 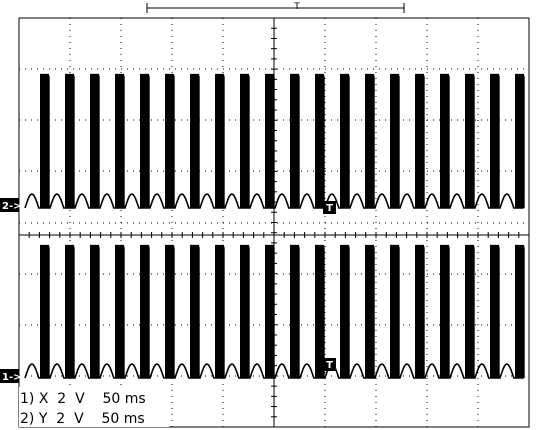 I want to click on channel-1-trigger-label: T, so click(x=329, y=365).